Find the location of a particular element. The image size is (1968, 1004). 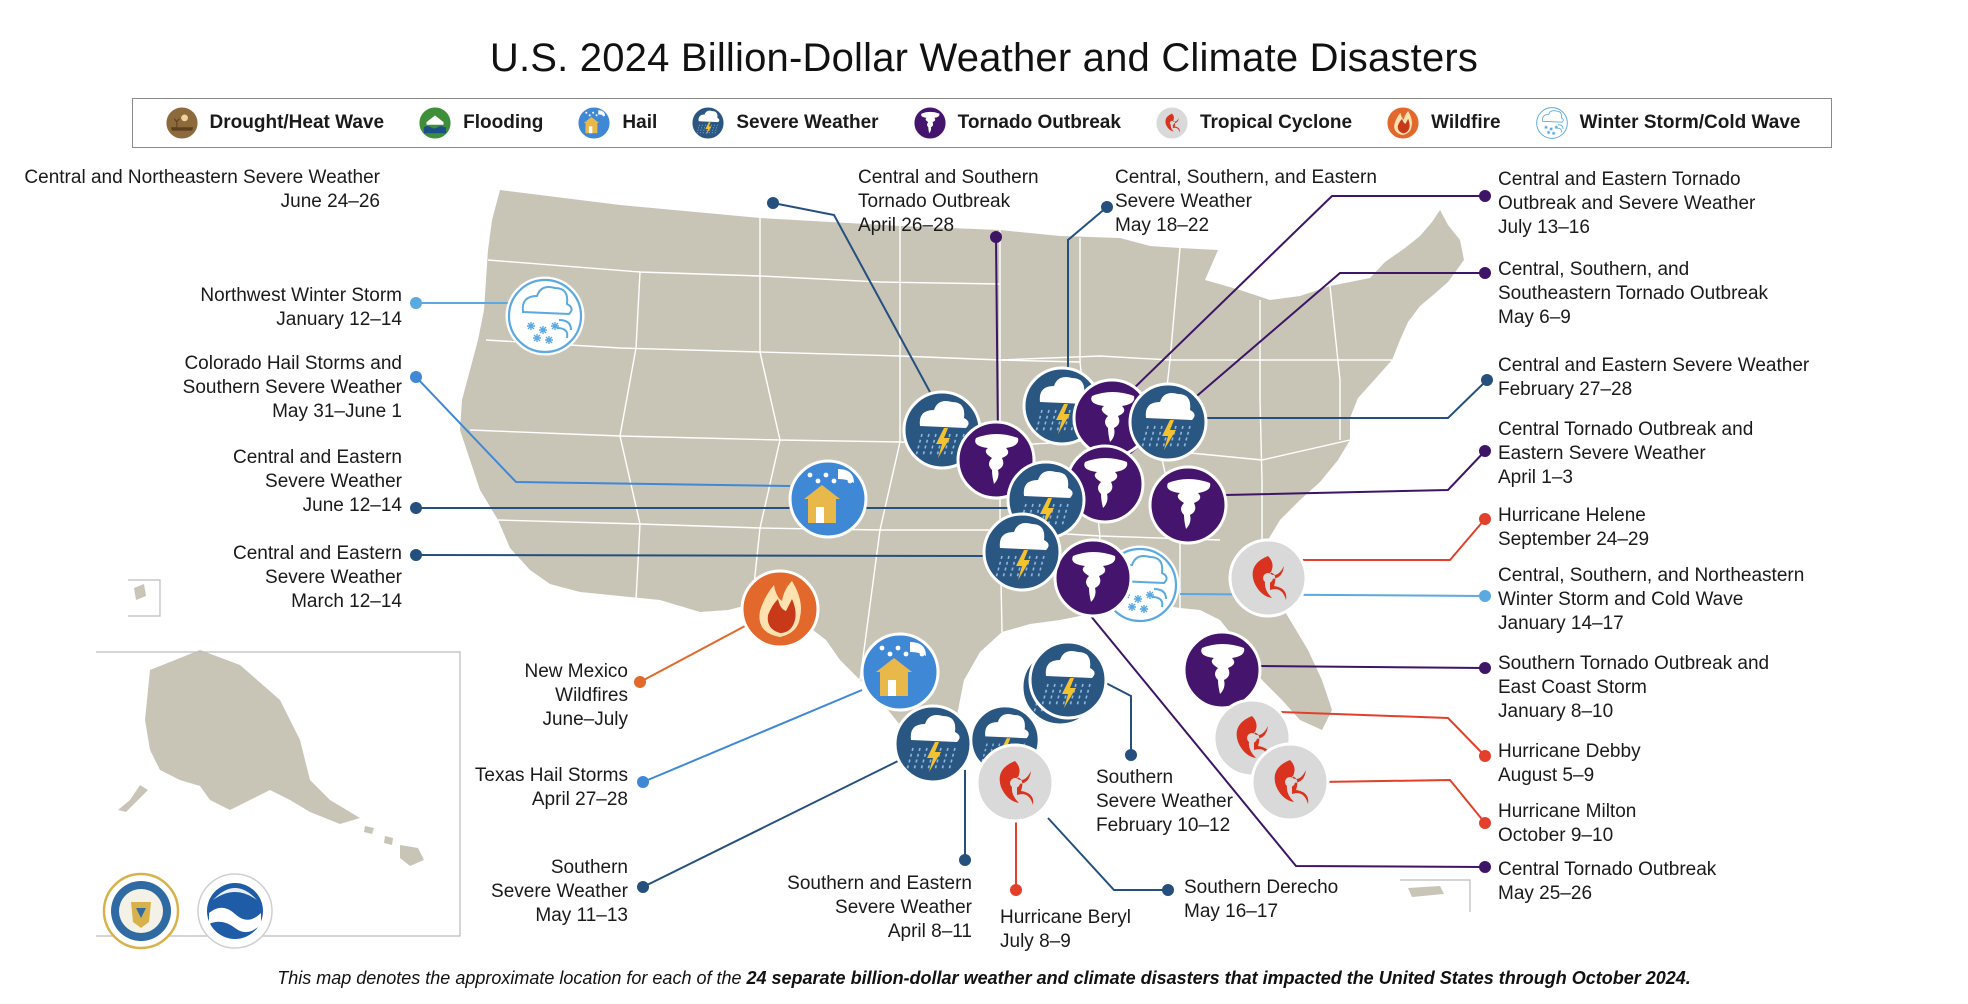

event-label: Southern Severe Weather May 11–13 is located at coordinates (559, 891).